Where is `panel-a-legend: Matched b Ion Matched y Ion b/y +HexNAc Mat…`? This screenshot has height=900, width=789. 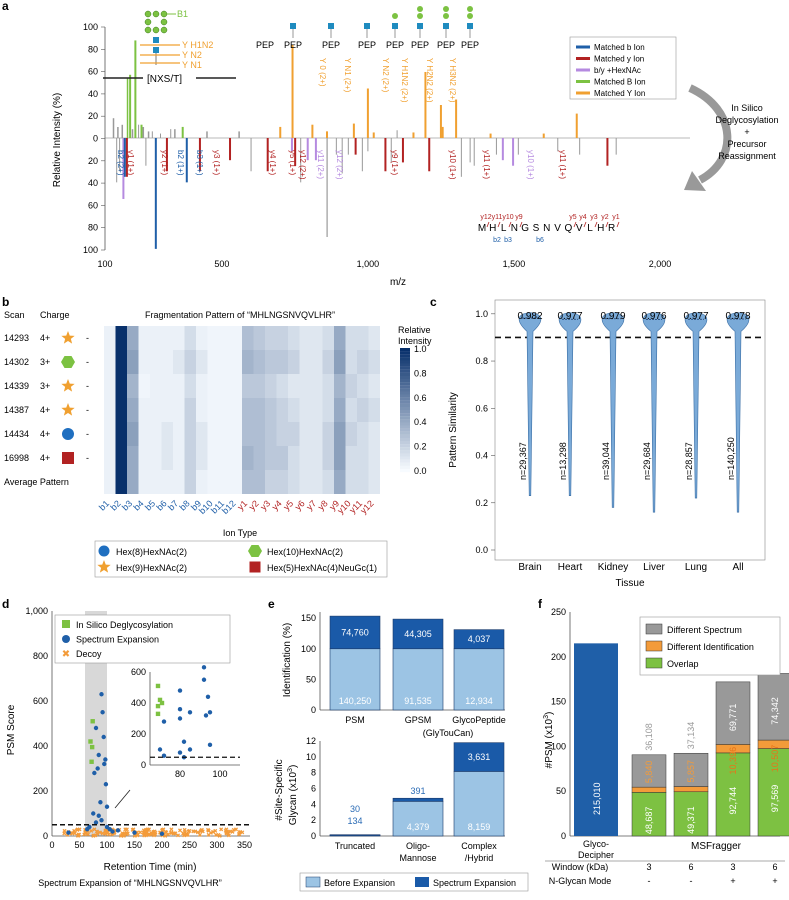
panel-a-legend: Matched b Ion Matched y Ion b/y +HexNAc Mat… is located at coordinates (623, 68).